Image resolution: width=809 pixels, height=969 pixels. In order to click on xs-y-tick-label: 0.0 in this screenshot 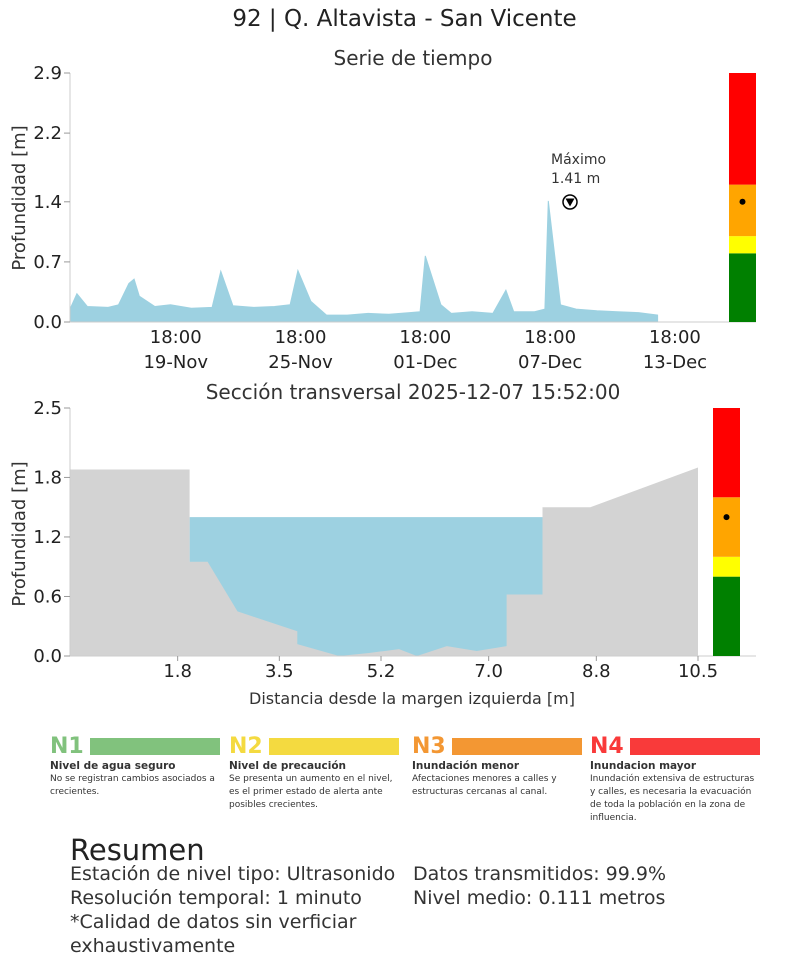, I will do `click(47, 656)`.